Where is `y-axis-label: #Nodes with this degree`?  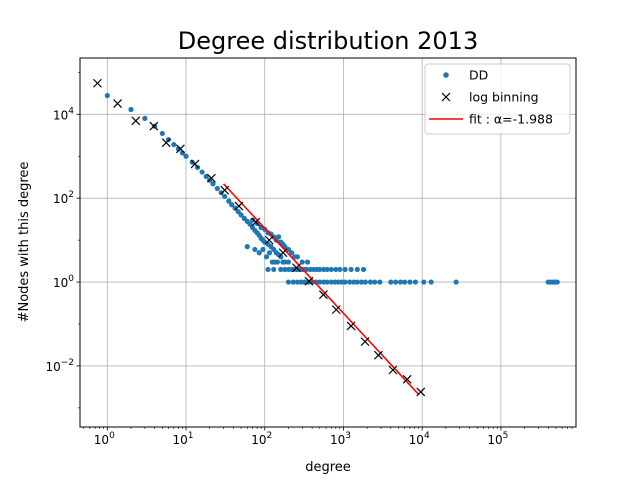
y-axis-label: #Nodes with this degree is located at coordinates (24, 242).